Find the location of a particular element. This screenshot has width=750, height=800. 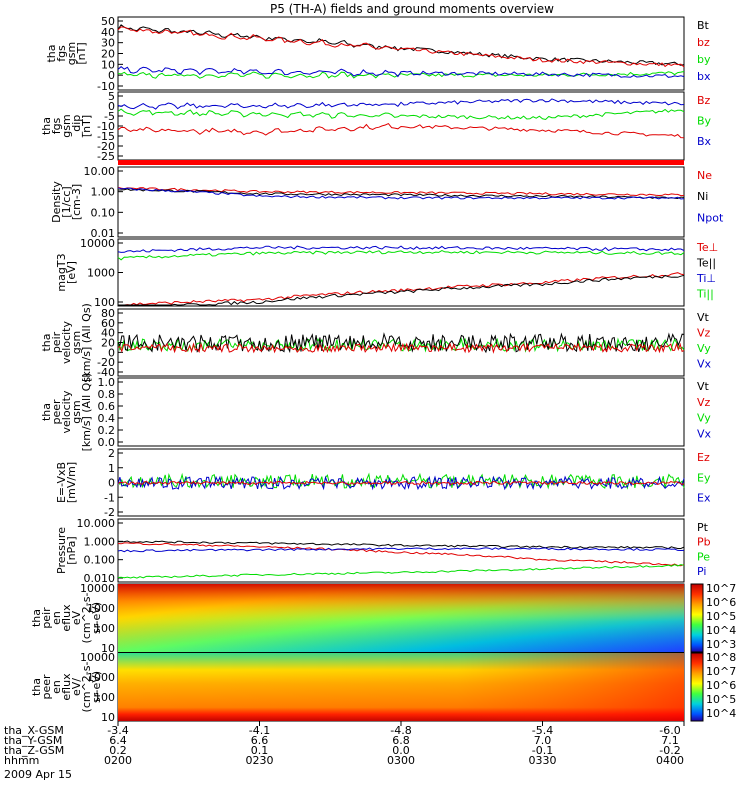

series-line-Bt is located at coordinates (401, 45).